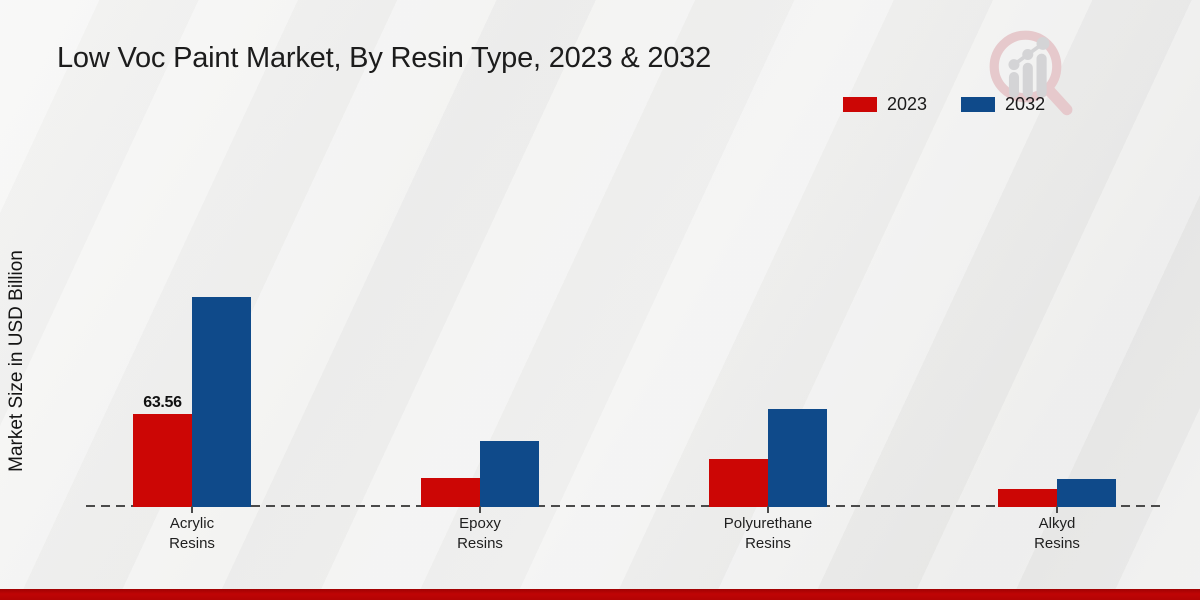  Describe the element at coordinates (162, 460) in the screenshot. I see `bar-2023-acrylic-resins` at that location.